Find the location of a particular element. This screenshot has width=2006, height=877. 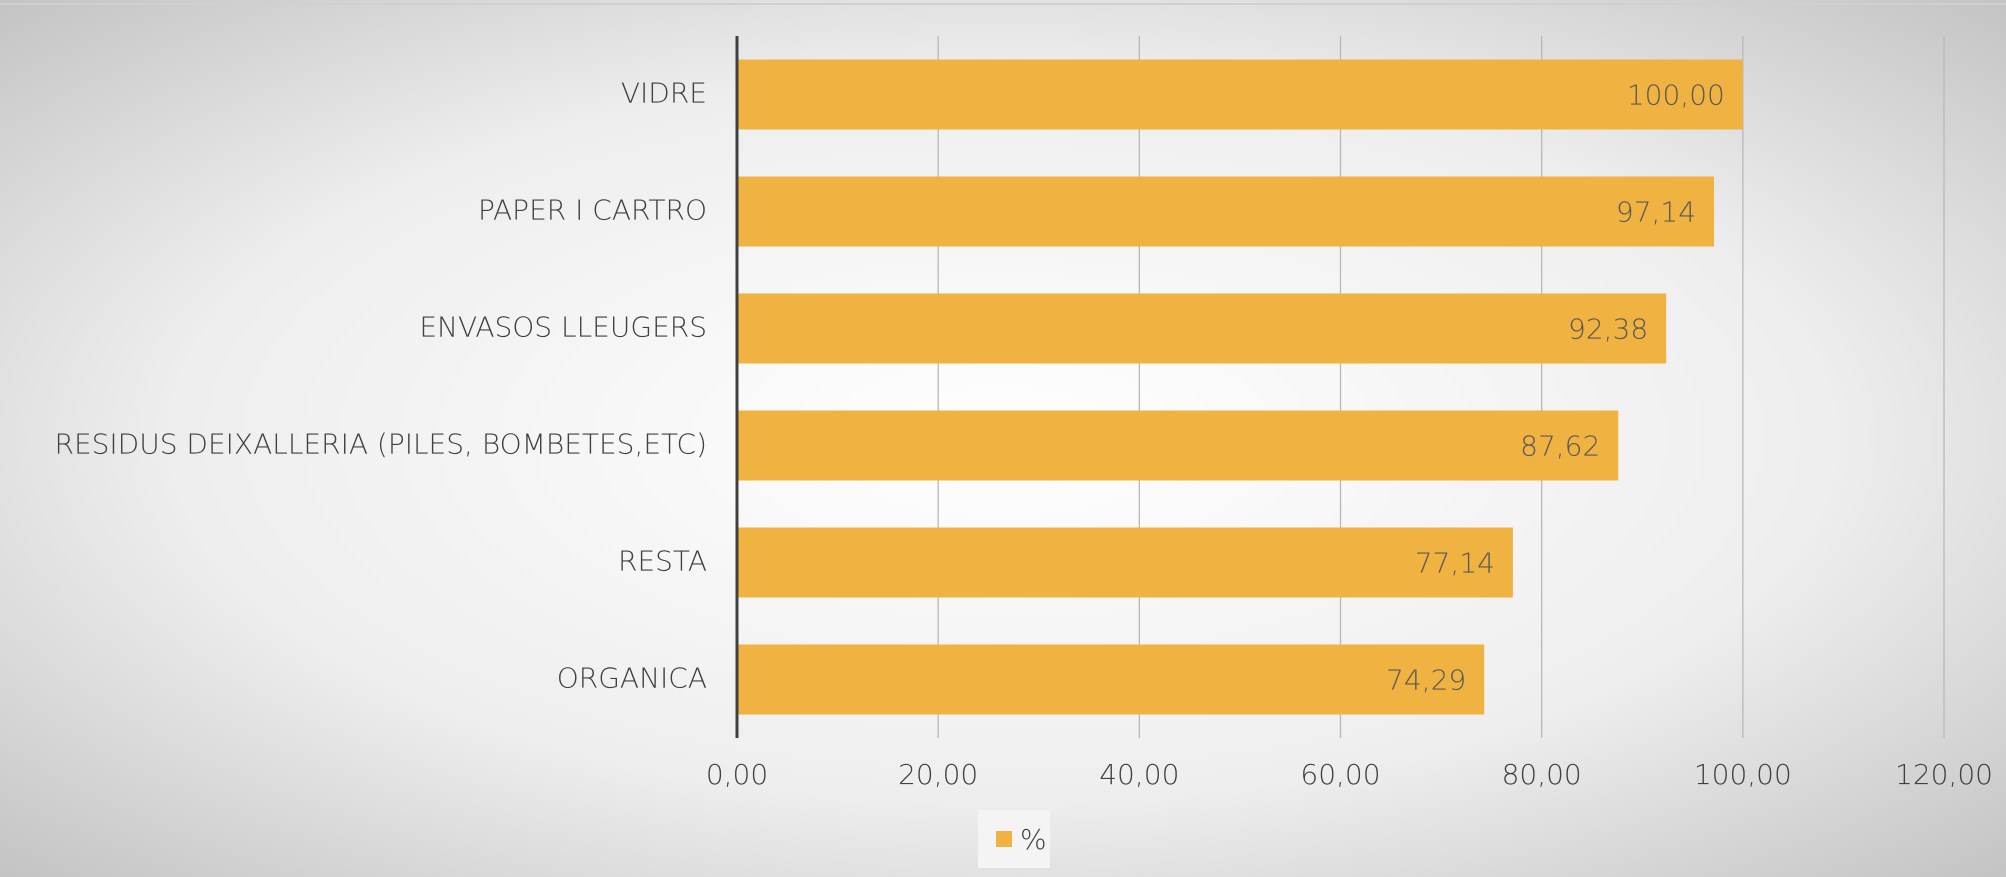

legend-swatch is located at coordinates (1004, 839).